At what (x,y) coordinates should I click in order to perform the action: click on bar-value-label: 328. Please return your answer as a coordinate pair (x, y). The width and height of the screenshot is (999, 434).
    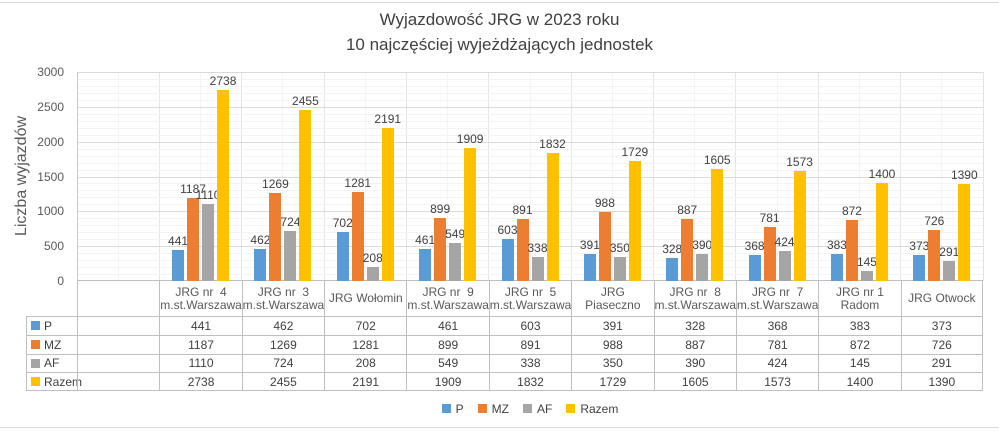
    Looking at the image, I should click on (672, 249).